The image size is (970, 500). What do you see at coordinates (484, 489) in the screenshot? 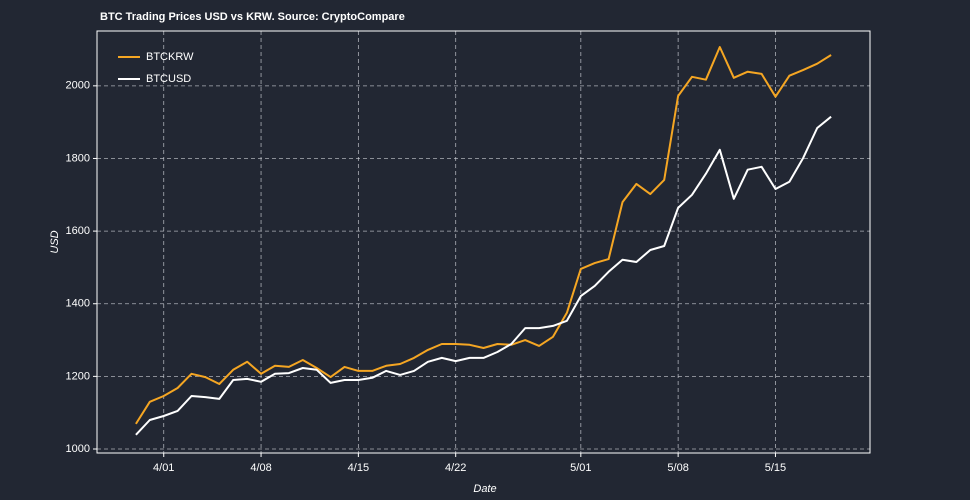
I see `x-axis-label: Date` at bounding box center [484, 489].